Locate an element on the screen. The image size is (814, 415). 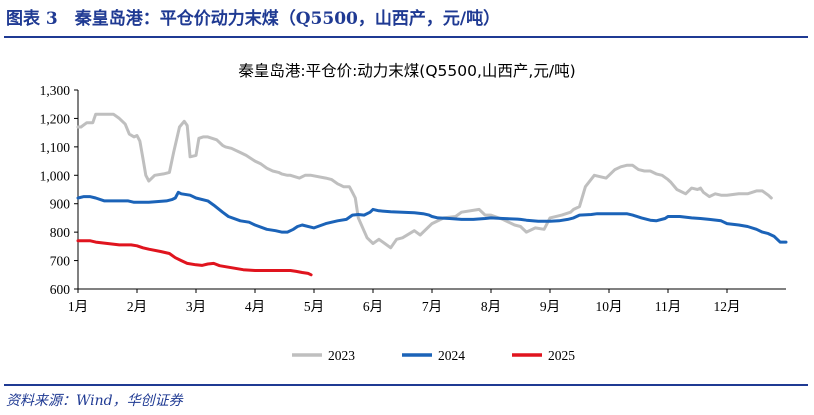
legend-label-2023: 2023 is located at coordinates (341, 355).